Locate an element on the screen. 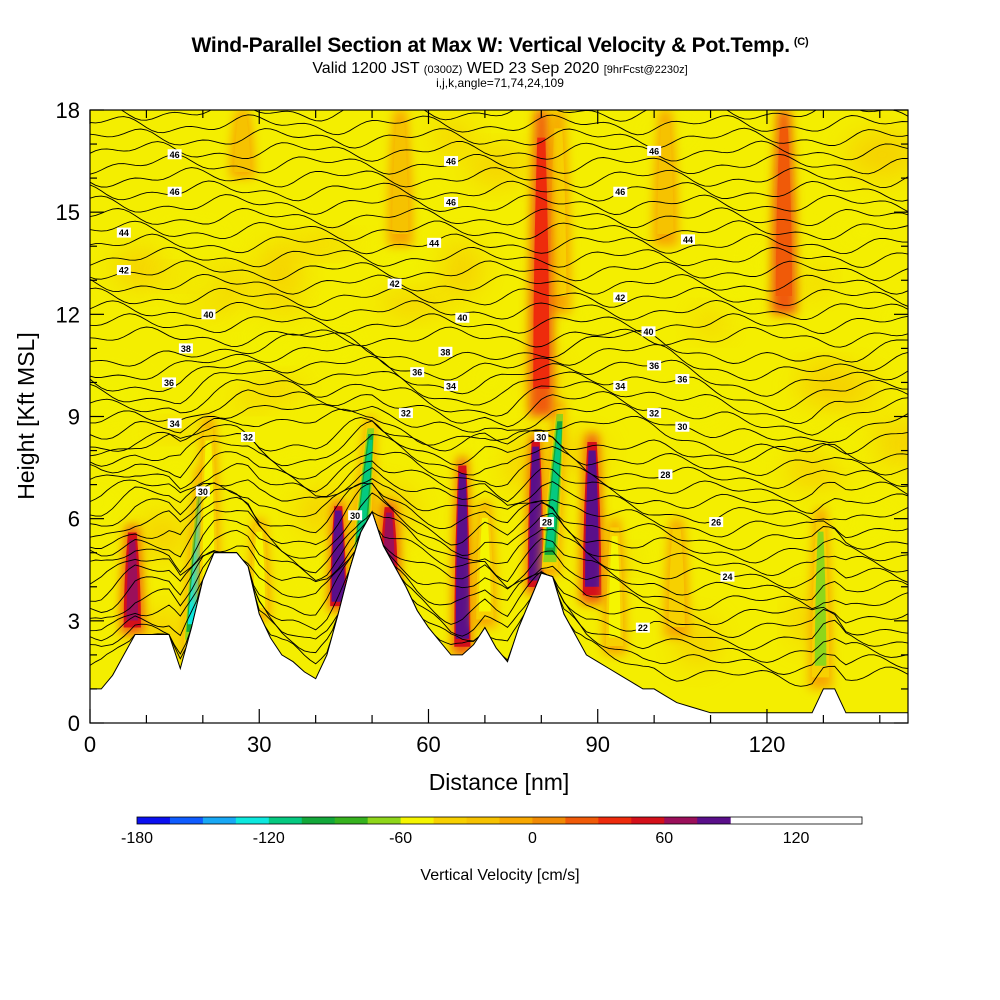 The width and height of the screenshot is (1000, 1000). valid-date: WED 23 Sep 2020 is located at coordinates (533, 68).